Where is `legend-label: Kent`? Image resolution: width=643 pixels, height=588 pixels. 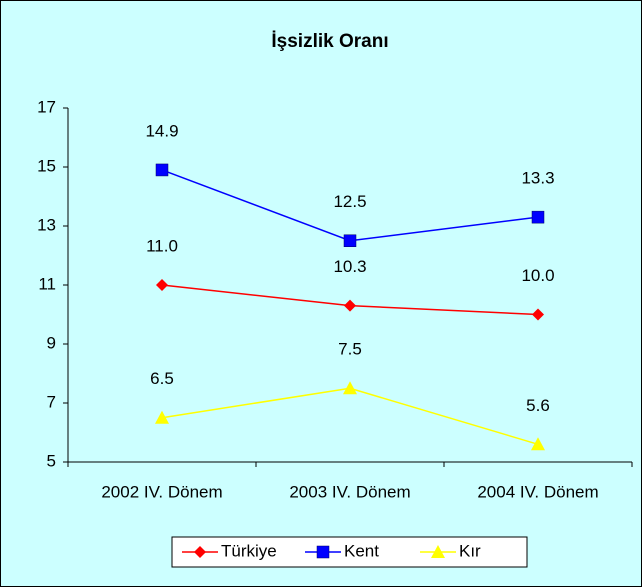 legend-label: Kent is located at coordinates (361, 550).